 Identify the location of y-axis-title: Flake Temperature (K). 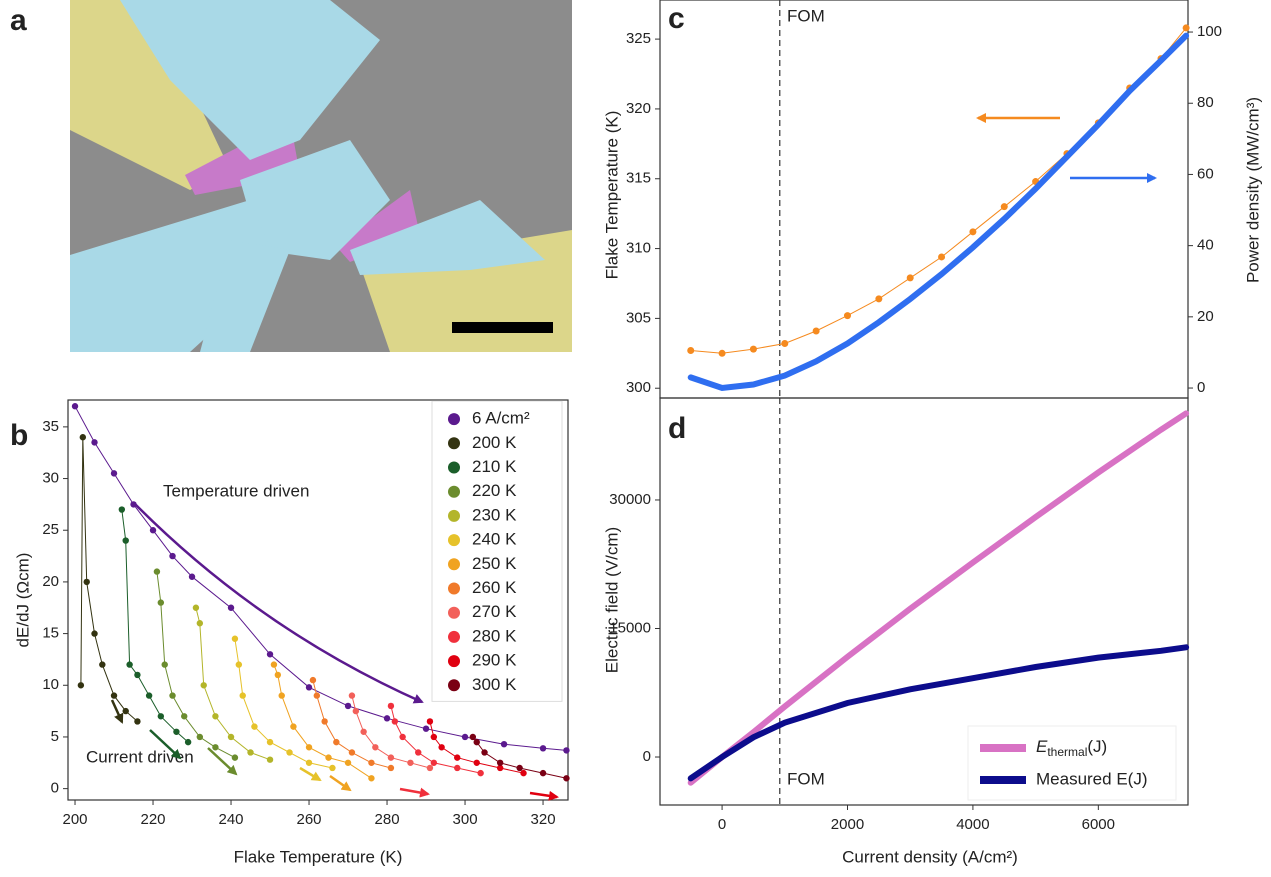
(611, 195).